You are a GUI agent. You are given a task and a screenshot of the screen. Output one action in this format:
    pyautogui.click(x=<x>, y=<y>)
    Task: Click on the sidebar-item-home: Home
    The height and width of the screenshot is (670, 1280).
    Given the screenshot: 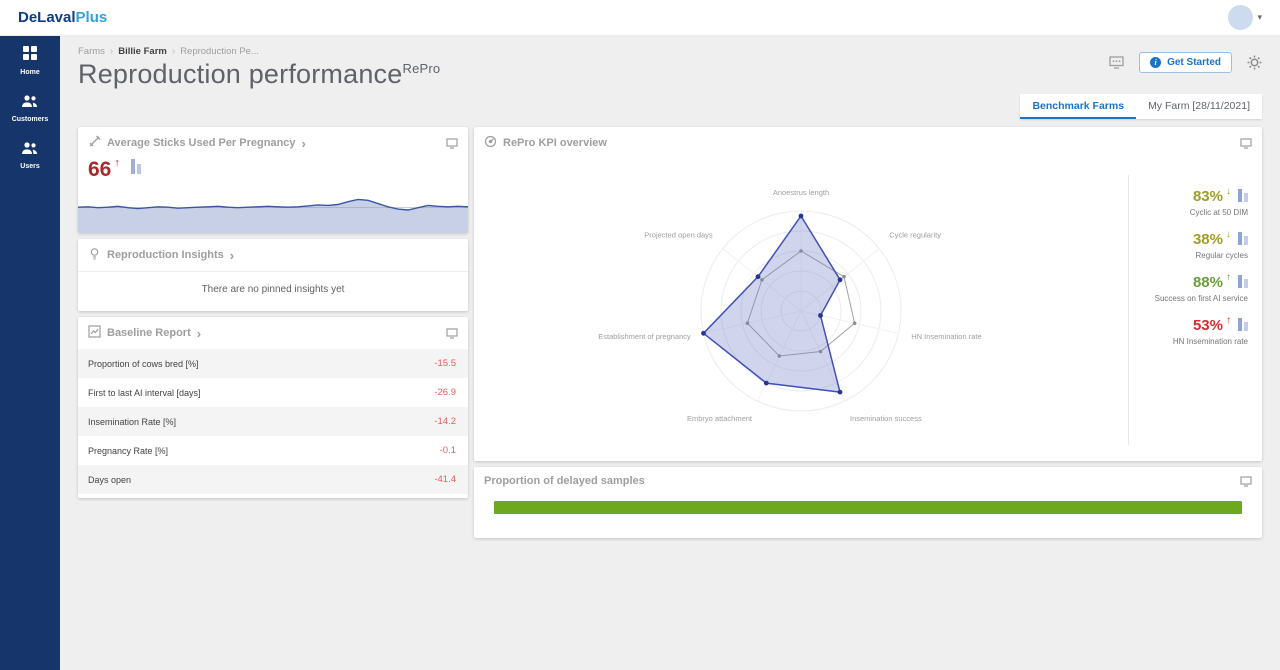 What is the action you would take?
    pyautogui.click(x=30, y=60)
    